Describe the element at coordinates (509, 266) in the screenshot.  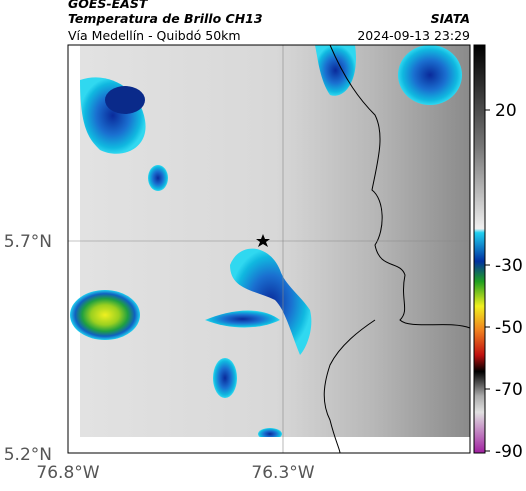
I see `colorbar-label: -30` at that location.